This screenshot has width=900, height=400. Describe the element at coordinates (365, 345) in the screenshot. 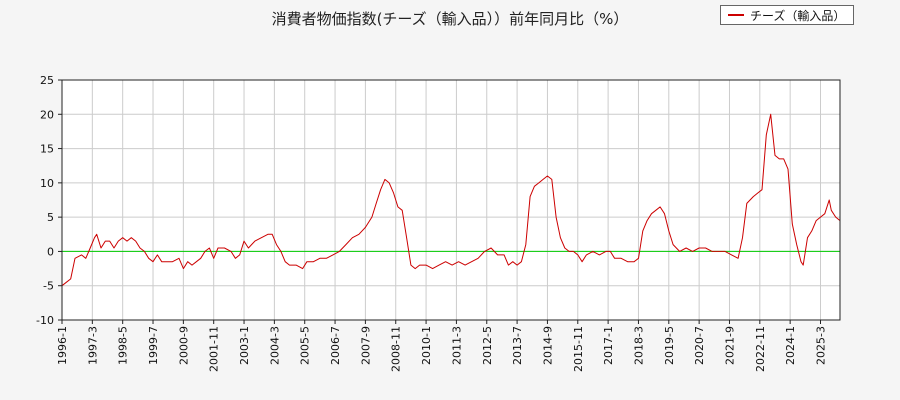

I see `x-tick-label: 2007-9` at that location.